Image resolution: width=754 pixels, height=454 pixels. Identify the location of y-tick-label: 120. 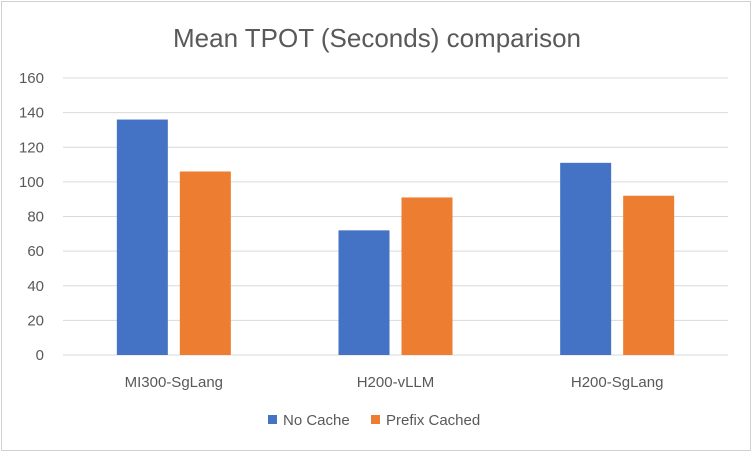
(31, 147).